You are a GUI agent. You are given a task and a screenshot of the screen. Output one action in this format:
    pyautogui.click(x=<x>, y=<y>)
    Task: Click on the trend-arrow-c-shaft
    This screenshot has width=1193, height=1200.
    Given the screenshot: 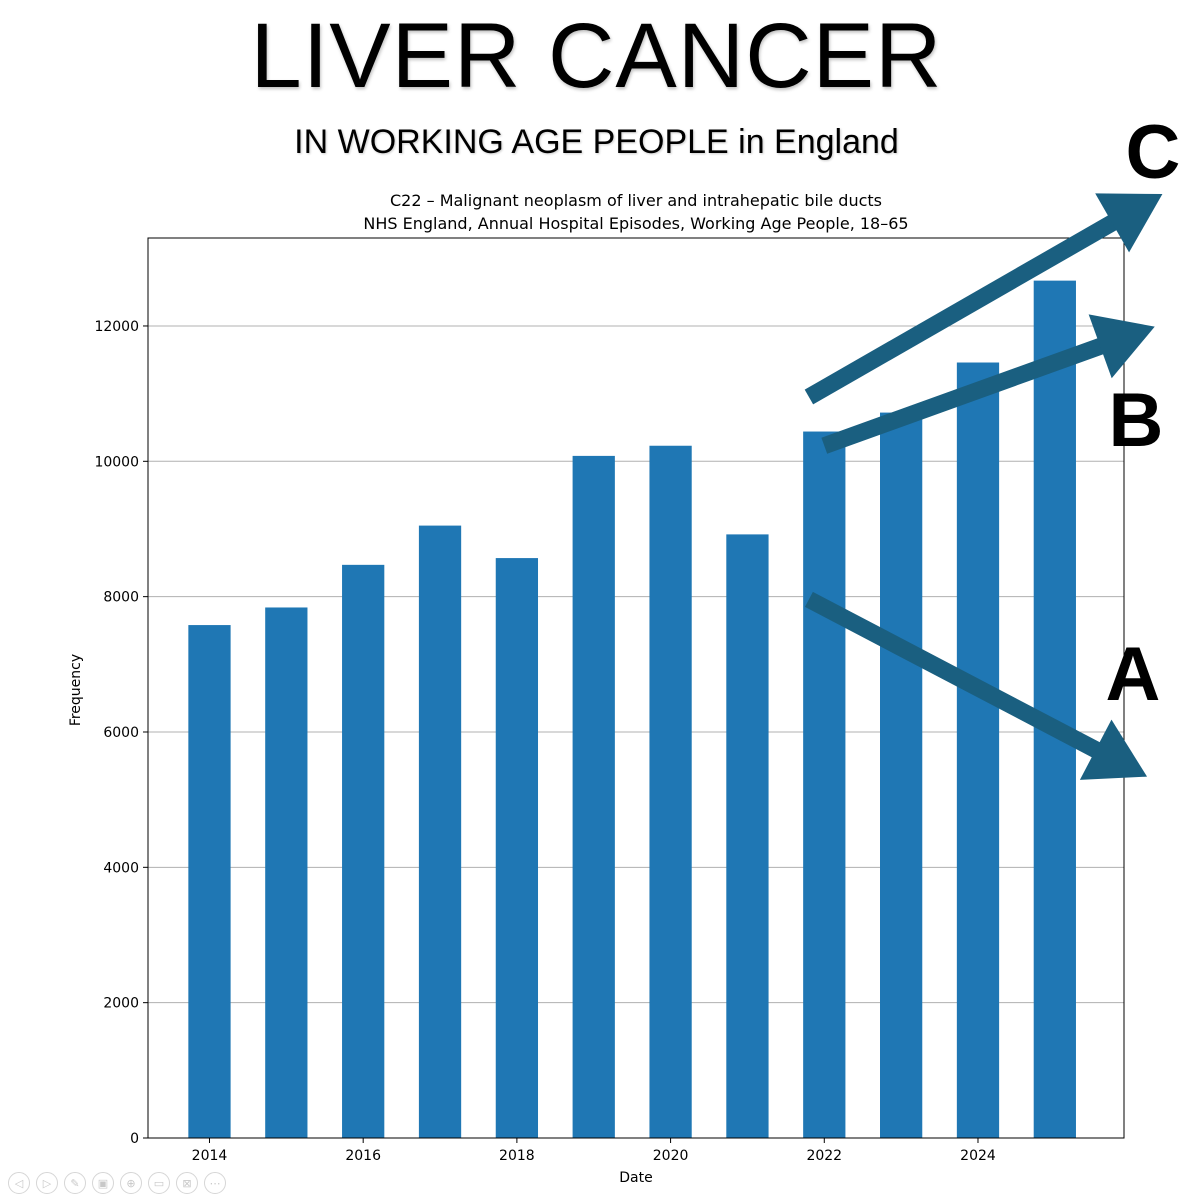 What is the action you would take?
    pyautogui.click(x=962, y=309)
    